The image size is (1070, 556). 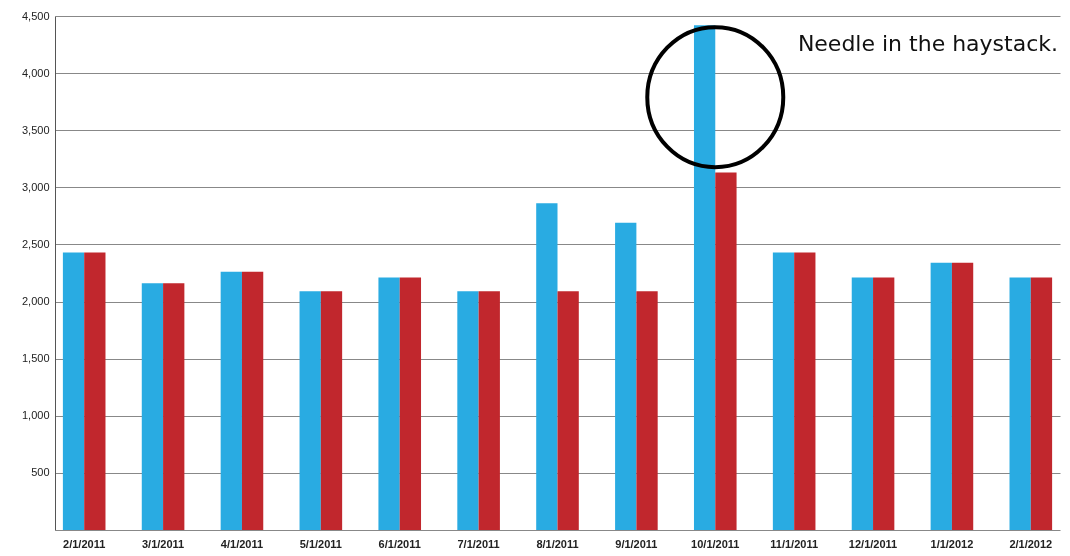 What do you see at coordinates (35, 243) in the screenshot?
I see `y-tick-label: 2,500` at bounding box center [35, 243].